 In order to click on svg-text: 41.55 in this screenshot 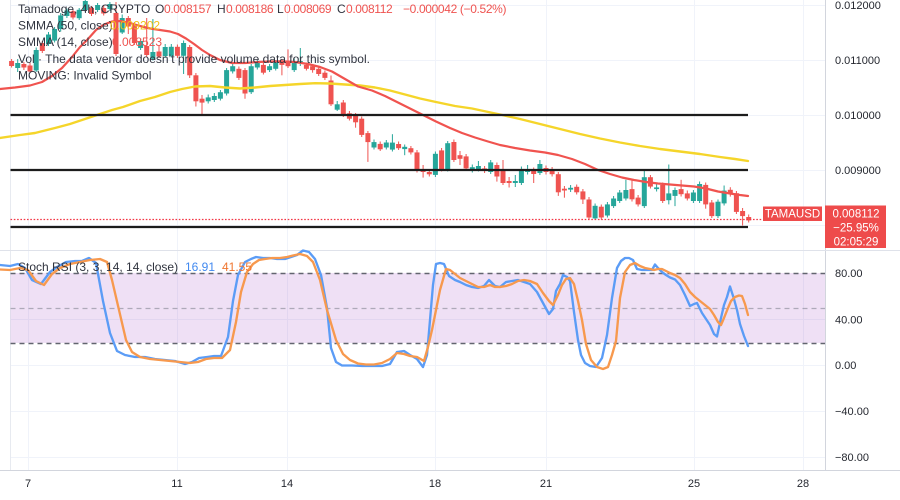, I will do `click(237, 267)`.